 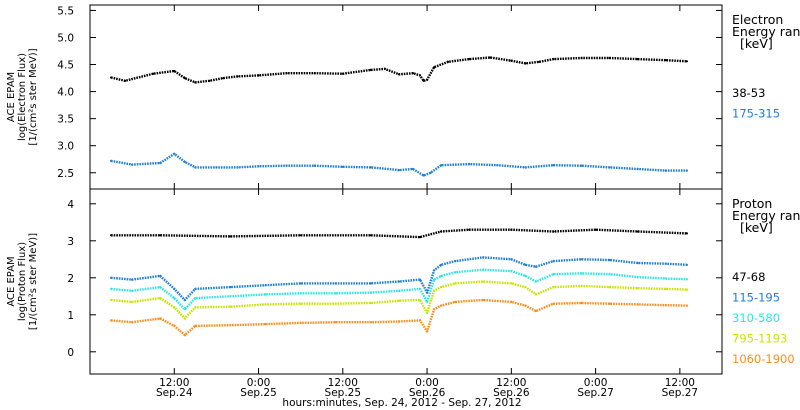 What do you see at coordinates (748, 93) in the screenshot?
I see `legend-entry: 38-53` at bounding box center [748, 93].